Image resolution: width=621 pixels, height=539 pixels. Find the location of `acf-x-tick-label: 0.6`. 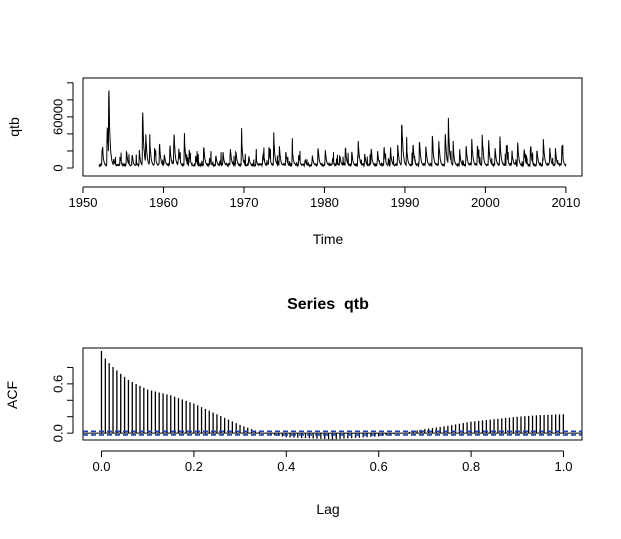

acf-x-tick-label: 0.6 is located at coordinates (379, 466).